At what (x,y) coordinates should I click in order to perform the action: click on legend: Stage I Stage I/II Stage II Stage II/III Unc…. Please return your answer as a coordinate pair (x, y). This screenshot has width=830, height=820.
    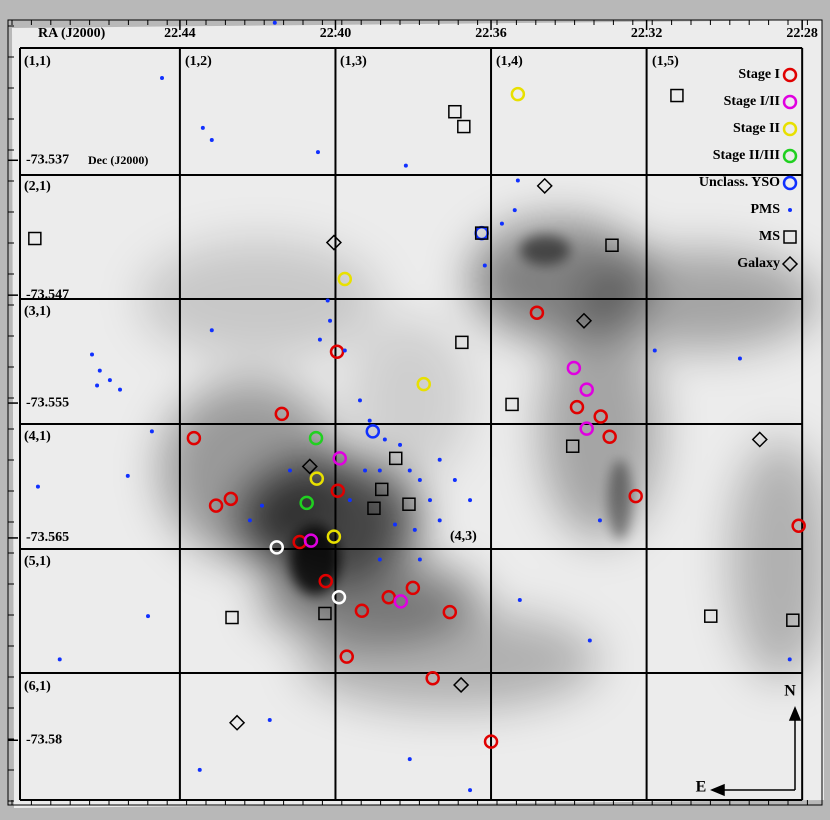
    Looking at the image, I should click on (749, 170).